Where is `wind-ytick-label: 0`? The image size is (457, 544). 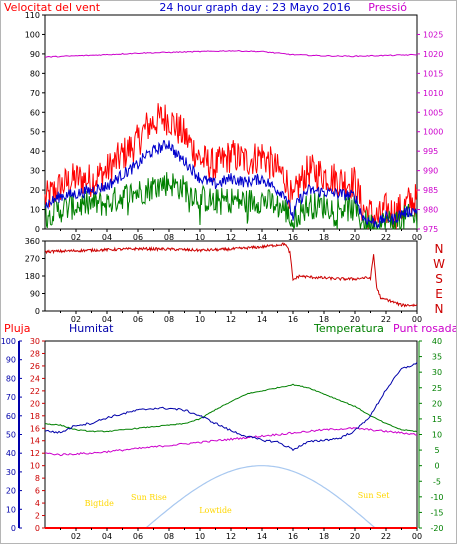 wind-ytick-label: 0 is located at coordinates (37, 229).